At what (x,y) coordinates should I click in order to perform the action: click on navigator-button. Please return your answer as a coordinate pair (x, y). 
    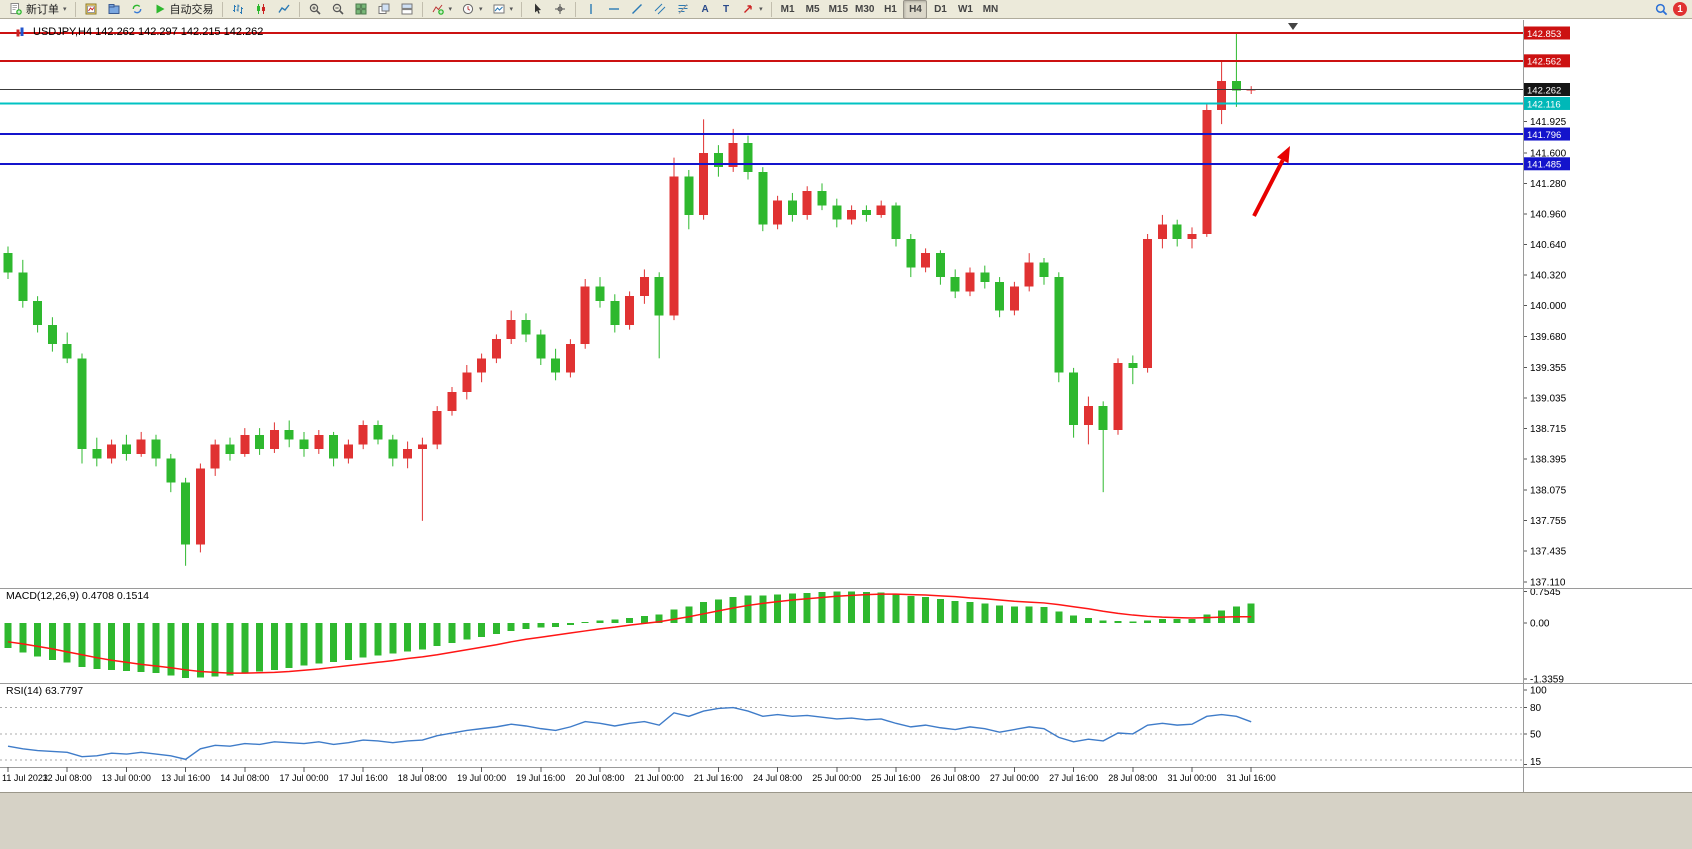
    Looking at the image, I should click on (114, 9).